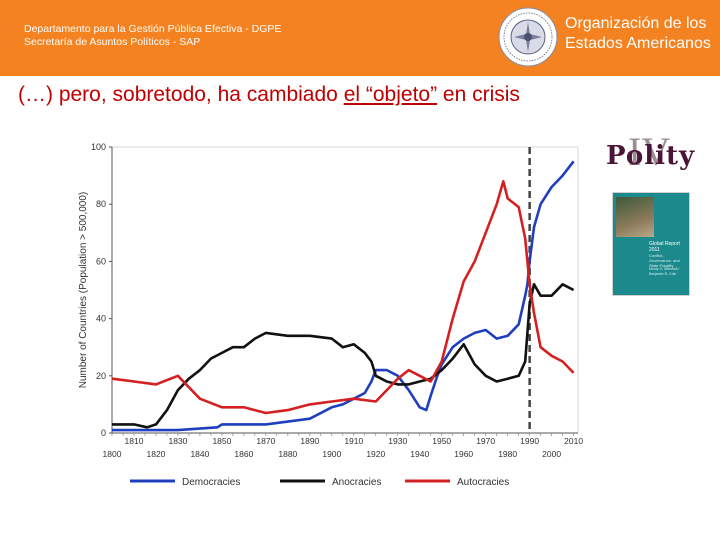  What do you see at coordinates (199, 454) in the screenshot?
I see `x-tick-label-bottom: 1840` at bounding box center [199, 454].